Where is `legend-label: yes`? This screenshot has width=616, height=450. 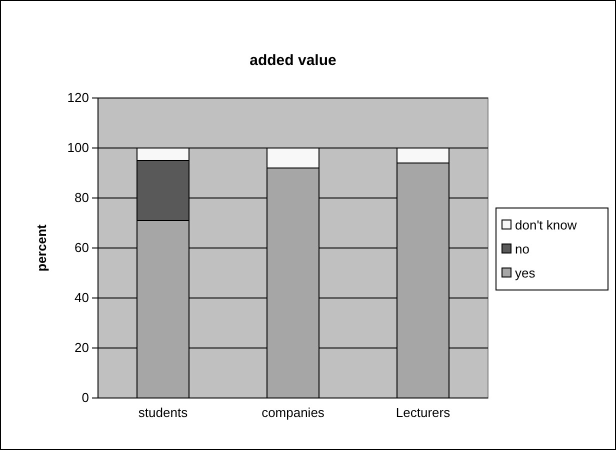
legend-label: yes is located at coordinates (525, 273).